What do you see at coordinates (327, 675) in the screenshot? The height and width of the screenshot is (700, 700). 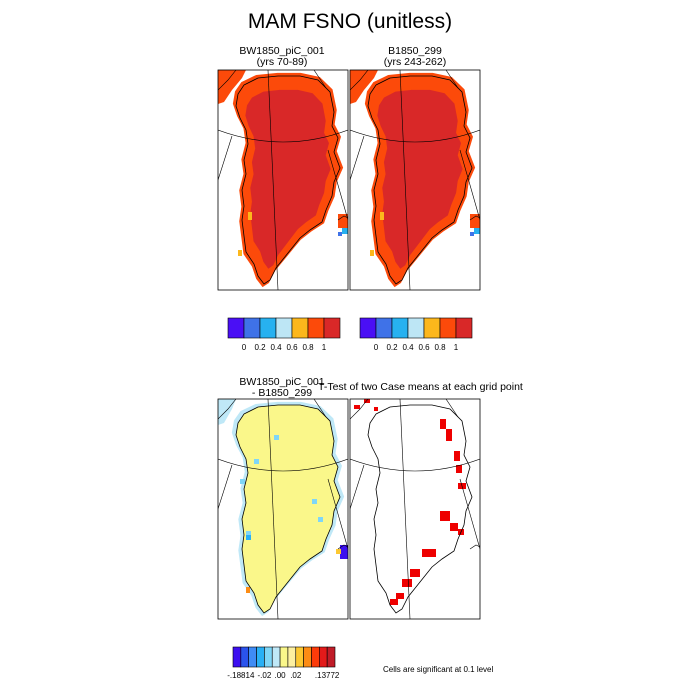 I see `colorbar-tick-label: .13772` at bounding box center [327, 675].